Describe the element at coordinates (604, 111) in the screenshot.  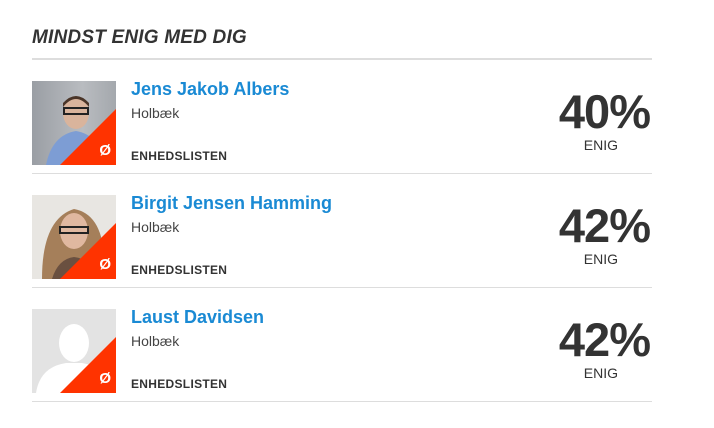
I see `agreement-percent: 40%` at that location.